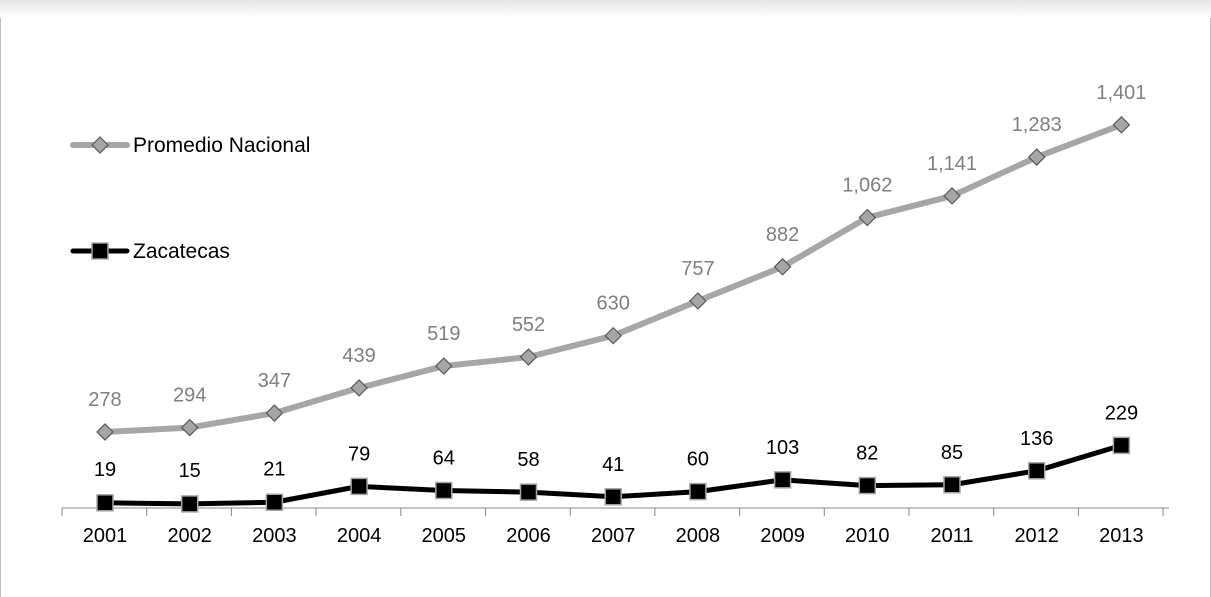 Image resolution: width=1211 pixels, height=597 pixels. Describe the element at coordinates (528, 460) in the screenshot. I see `data-label-zacatecas: 58` at that location.